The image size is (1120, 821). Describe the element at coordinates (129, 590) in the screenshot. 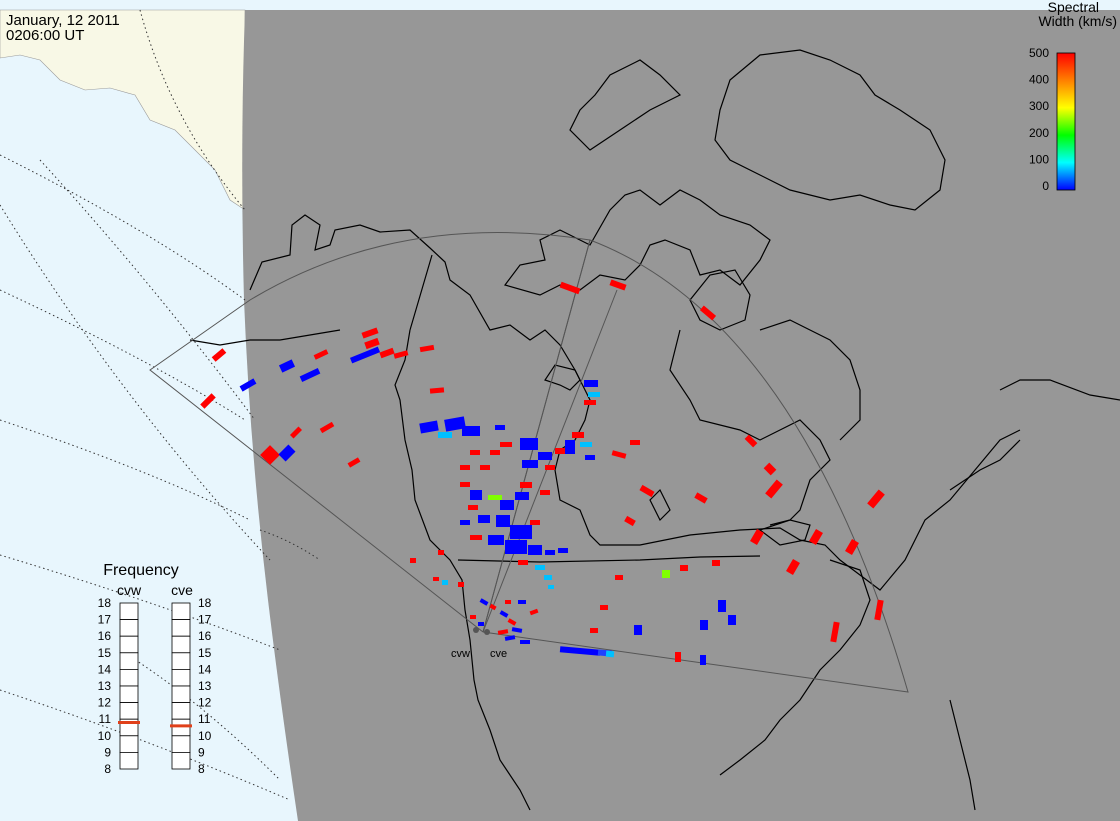

I see `freq-col-label-cvw: cvw` at that location.